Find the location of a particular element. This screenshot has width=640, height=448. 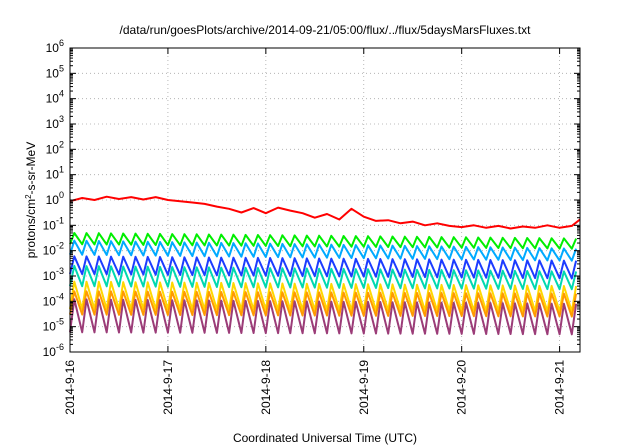

y-tick-label: 10⁻³ is located at coordinates (53, 274).